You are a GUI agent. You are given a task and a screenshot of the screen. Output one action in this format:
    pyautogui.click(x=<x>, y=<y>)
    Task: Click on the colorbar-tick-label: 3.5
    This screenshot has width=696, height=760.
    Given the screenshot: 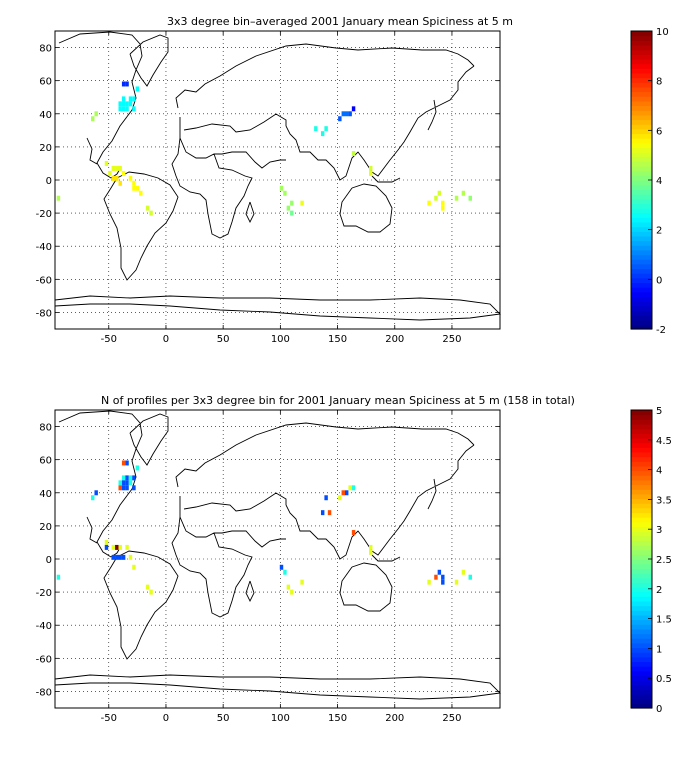 What is the action you would take?
    pyautogui.click(x=664, y=500)
    